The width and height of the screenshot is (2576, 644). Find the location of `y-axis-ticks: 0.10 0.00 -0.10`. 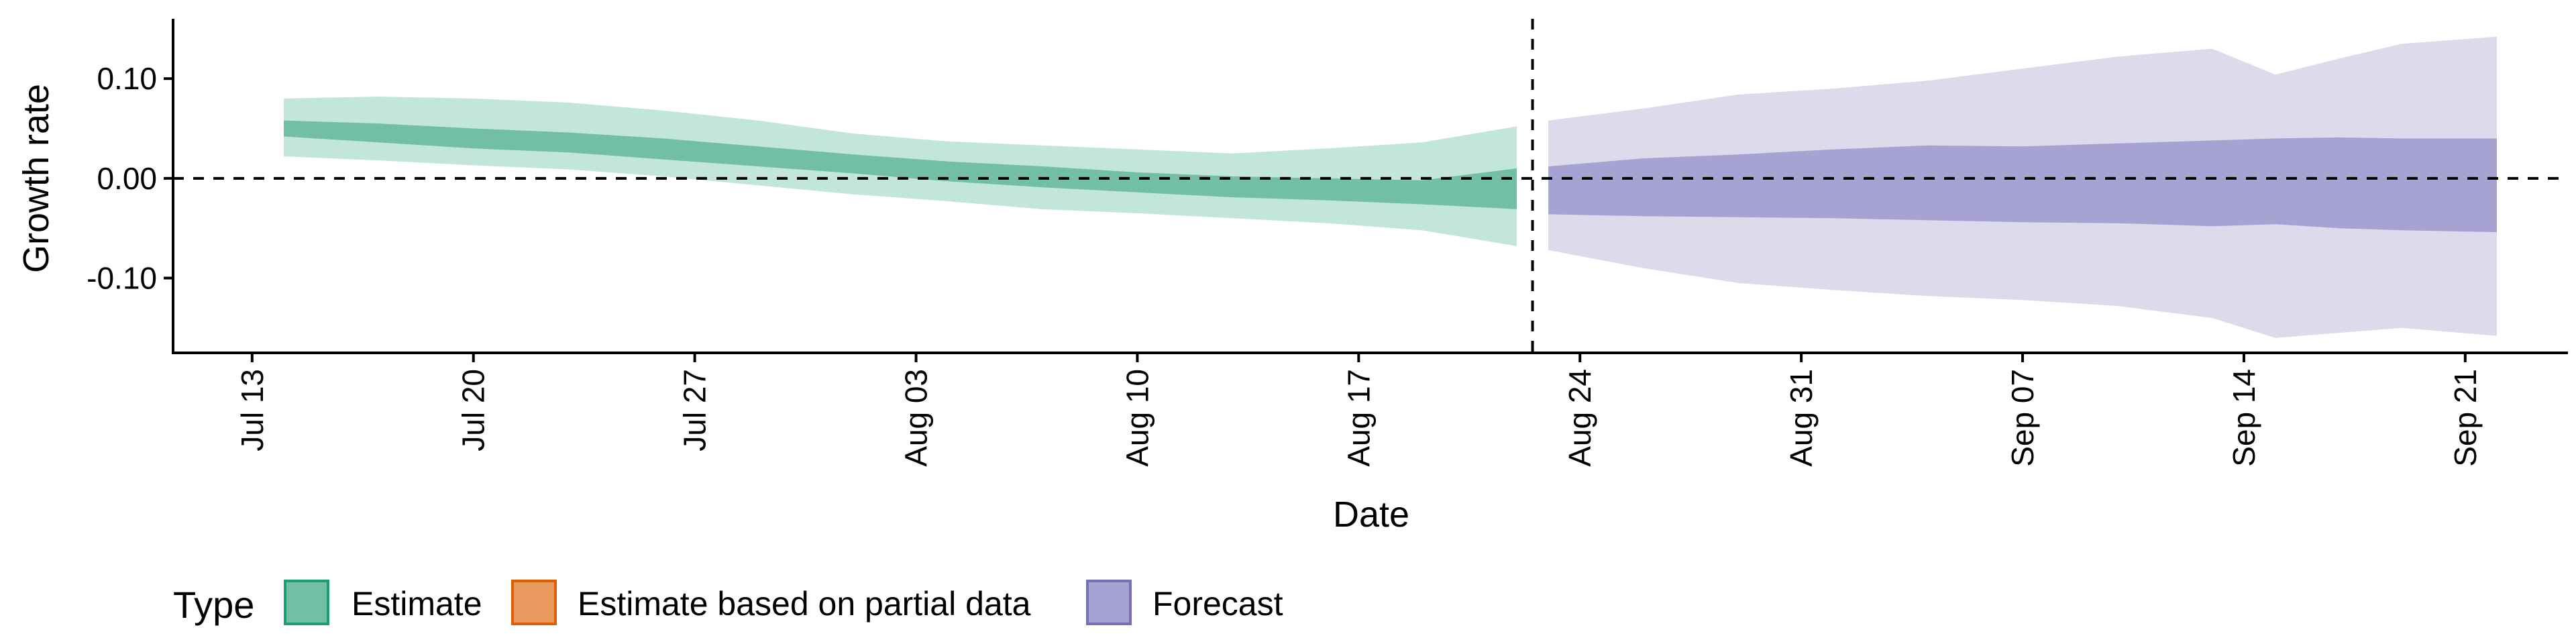

y-axis-ticks: 0.10 0.00 -0.10 is located at coordinates (130, 178).